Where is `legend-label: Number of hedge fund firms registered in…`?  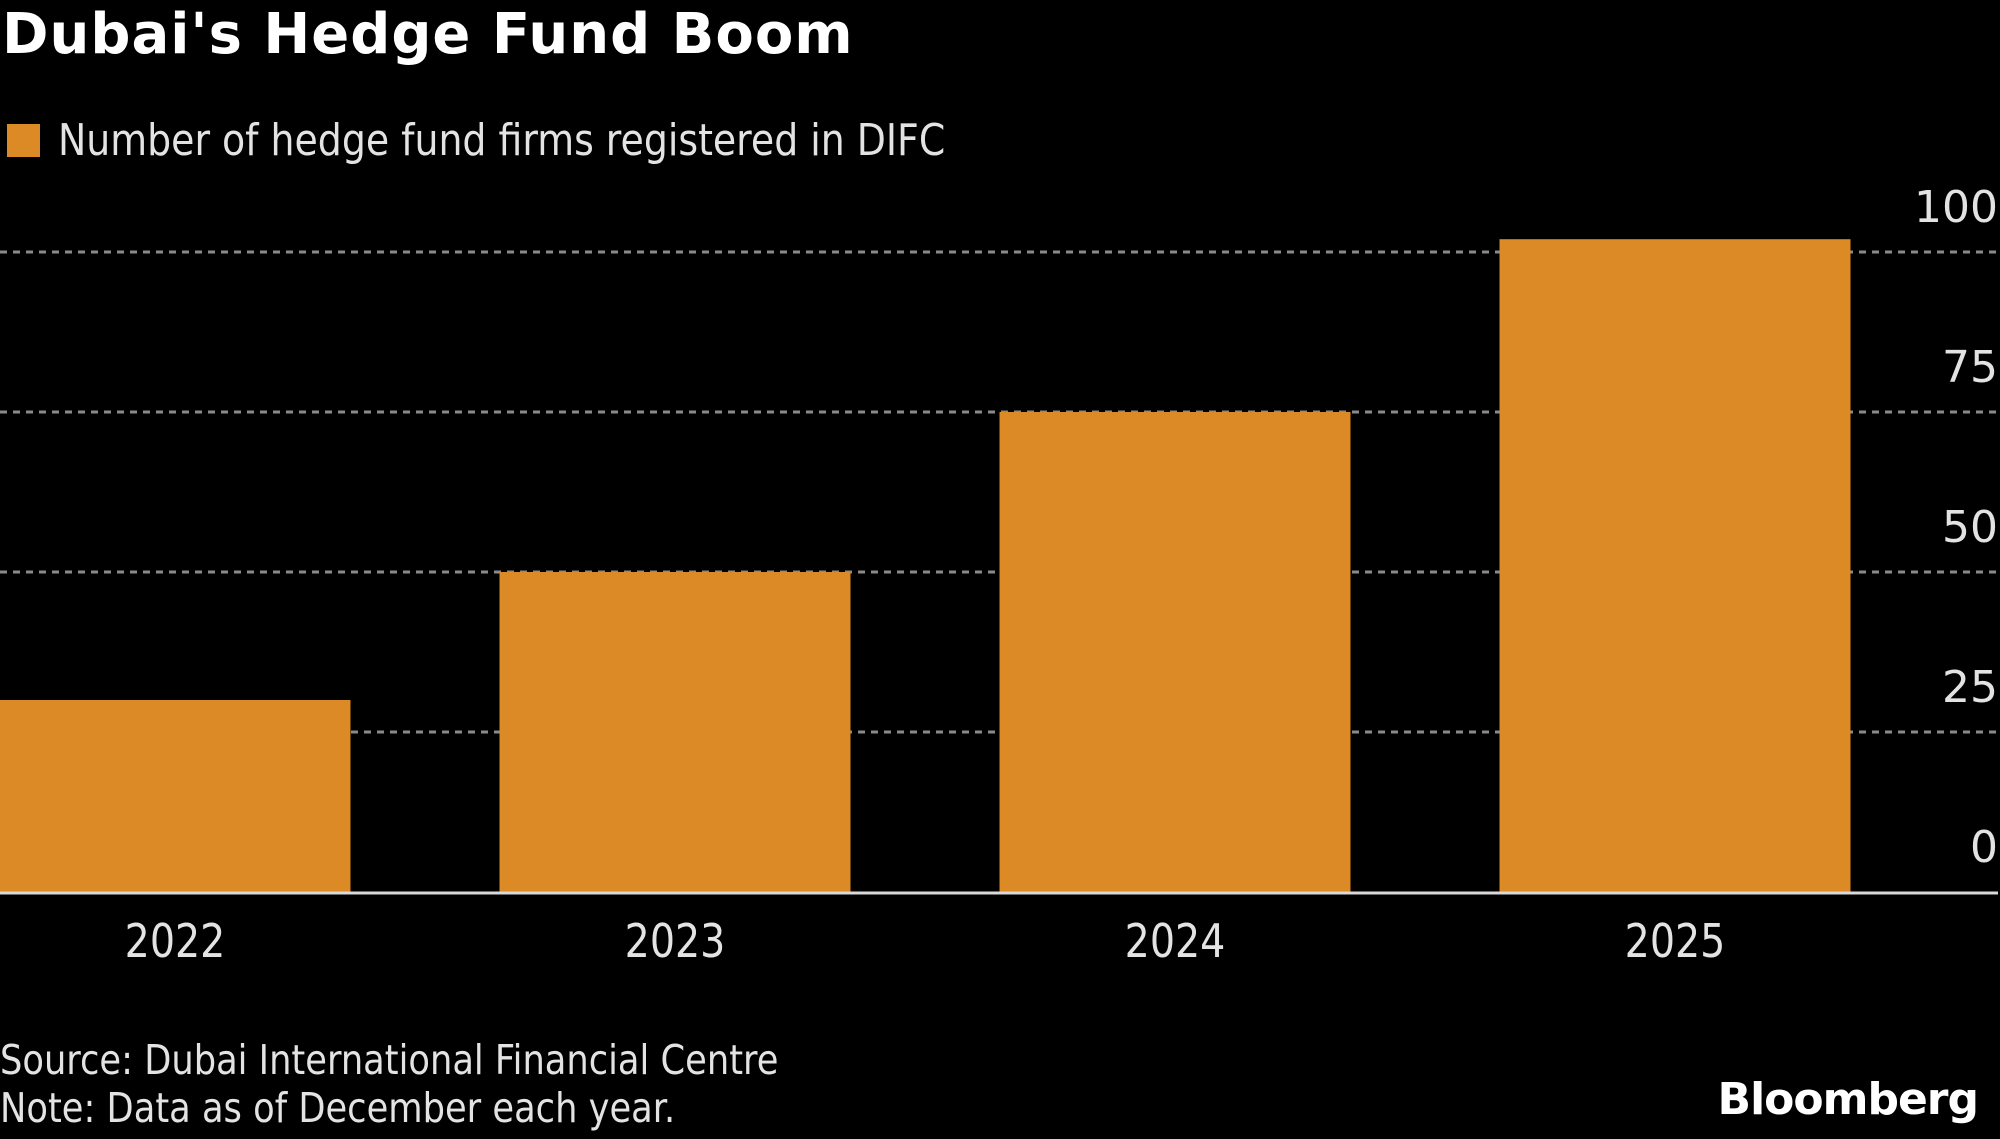 legend-label: Number of hedge fund firms registered in… is located at coordinates (502, 140).